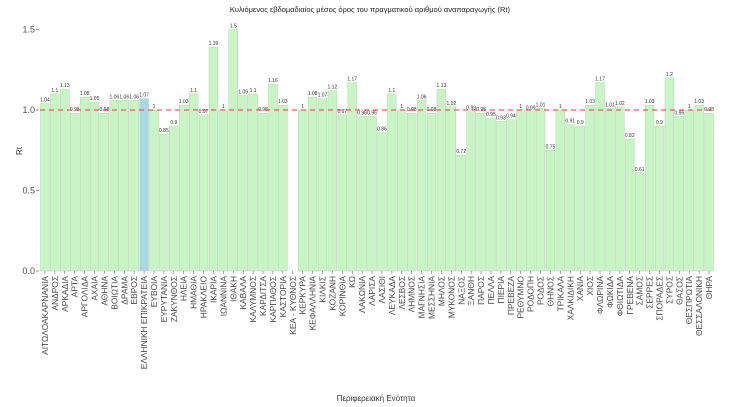 This screenshot has height=407, width=740. Describe the element at coordinates (263, 296) in the screenshot. I see `x-tick-label: ΚΑΡΔΙΤΣΑ` at that location.